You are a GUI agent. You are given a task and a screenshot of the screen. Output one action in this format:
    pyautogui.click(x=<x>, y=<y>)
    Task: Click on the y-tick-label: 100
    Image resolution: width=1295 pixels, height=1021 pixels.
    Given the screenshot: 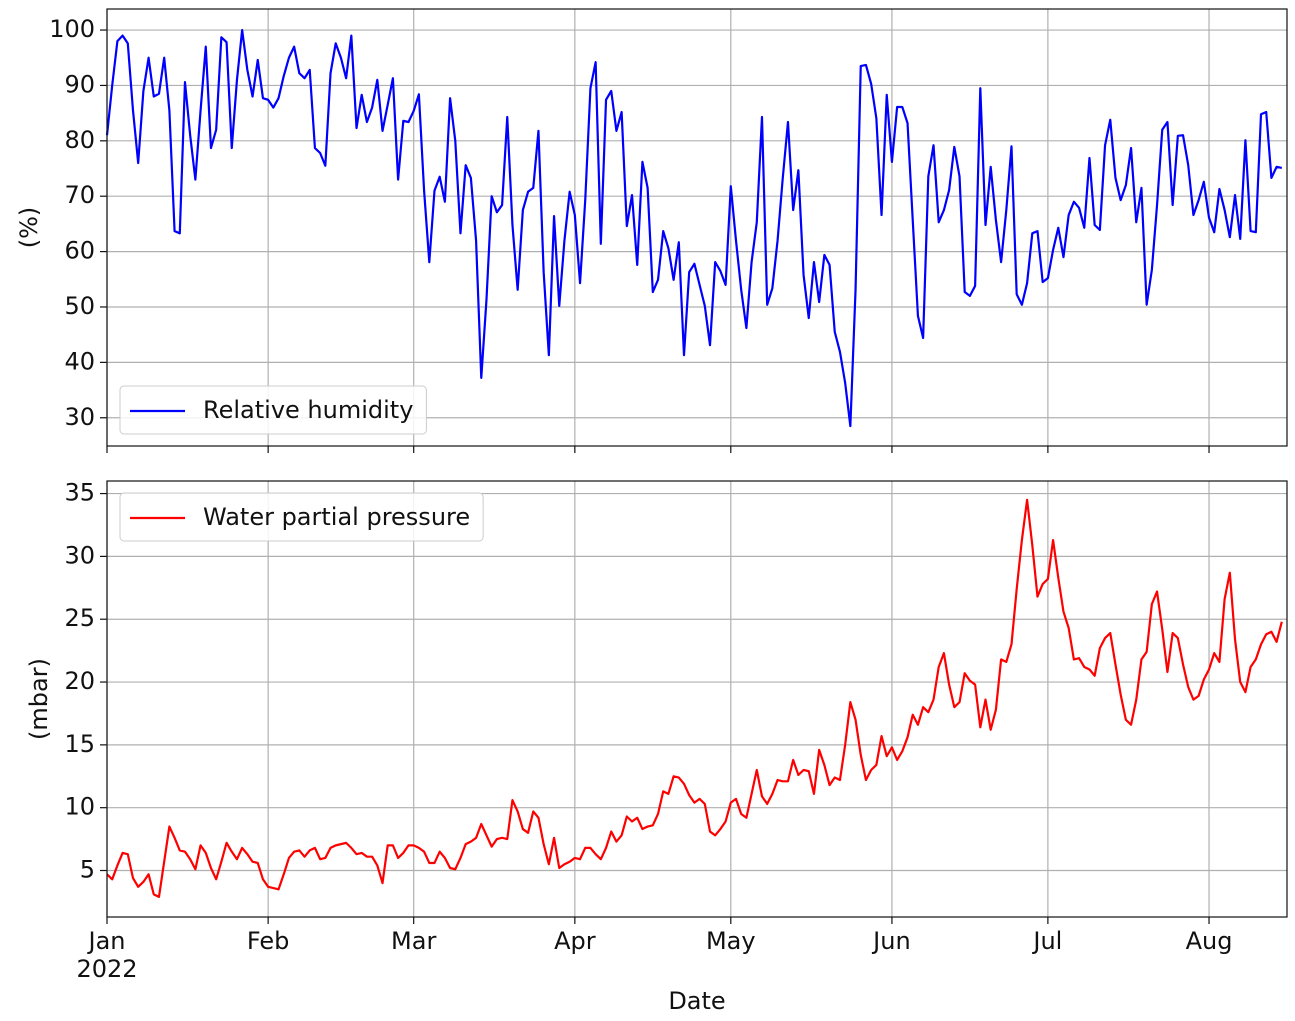 What is the action you would take?
    pyautogui.click(x=72, y=29)
    